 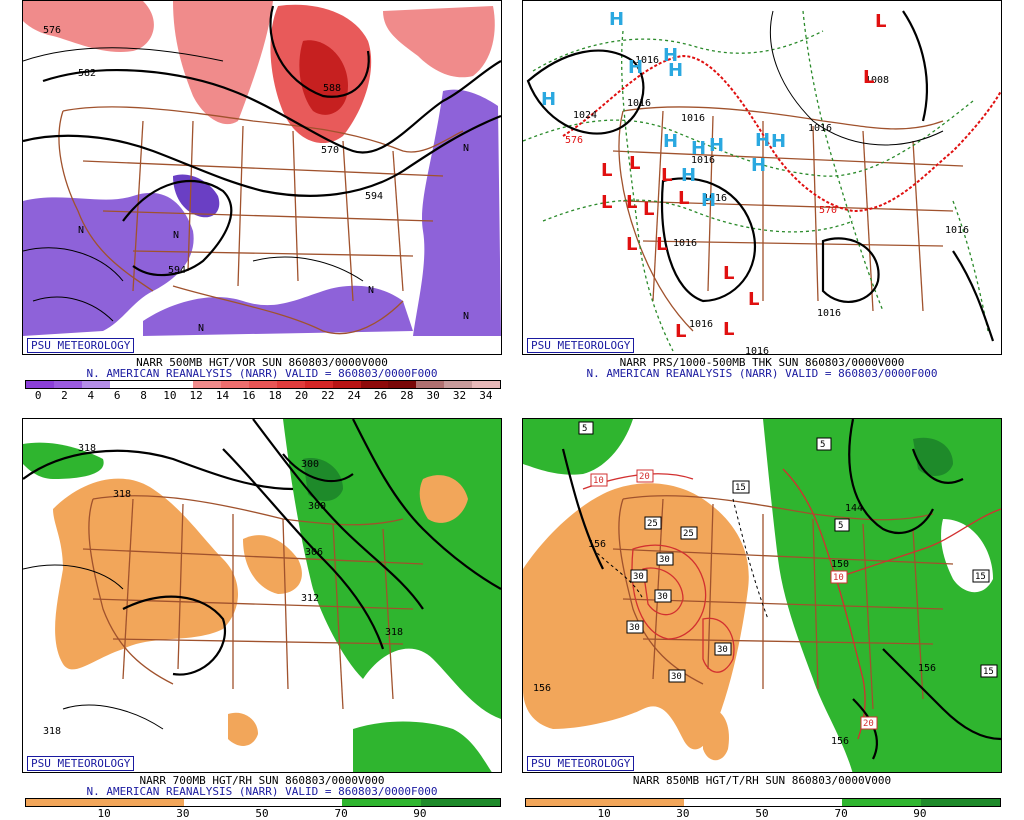 I want to click on temperature-contours, so click(x=791, y=604).